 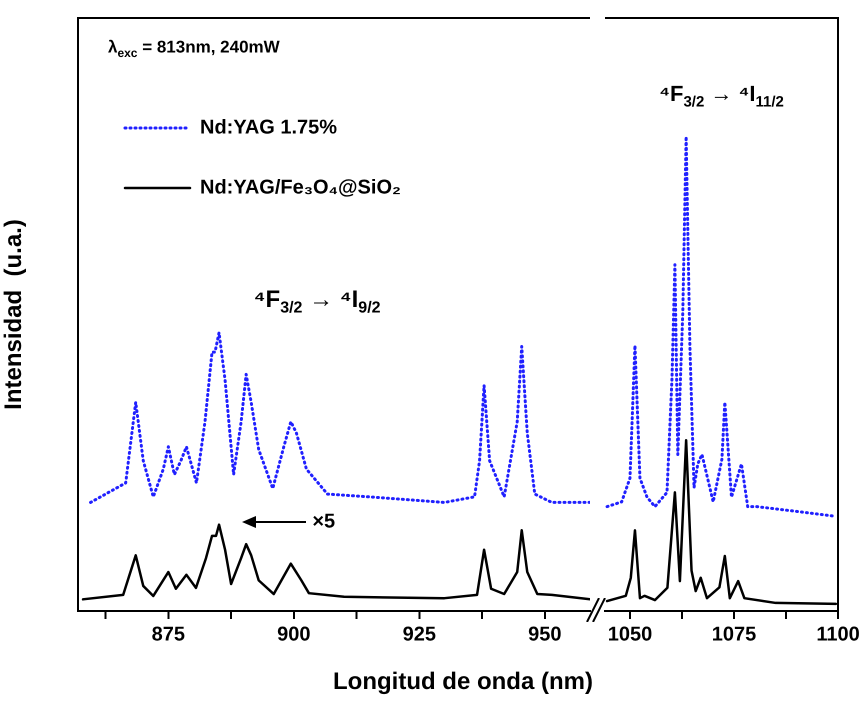 What do you see at coordinates (463, 682) in the screenshot?
I see `x-axis-title: Longitud de onda (nm)` at bounding box center [463, 682].